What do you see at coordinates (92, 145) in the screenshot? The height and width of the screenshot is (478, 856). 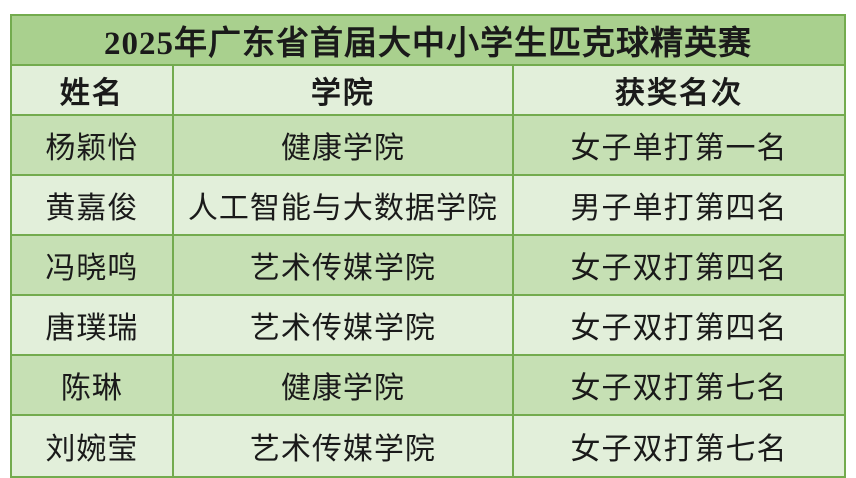 I see `cell-name: 杨颖怡` at bounding box center [92, 145].